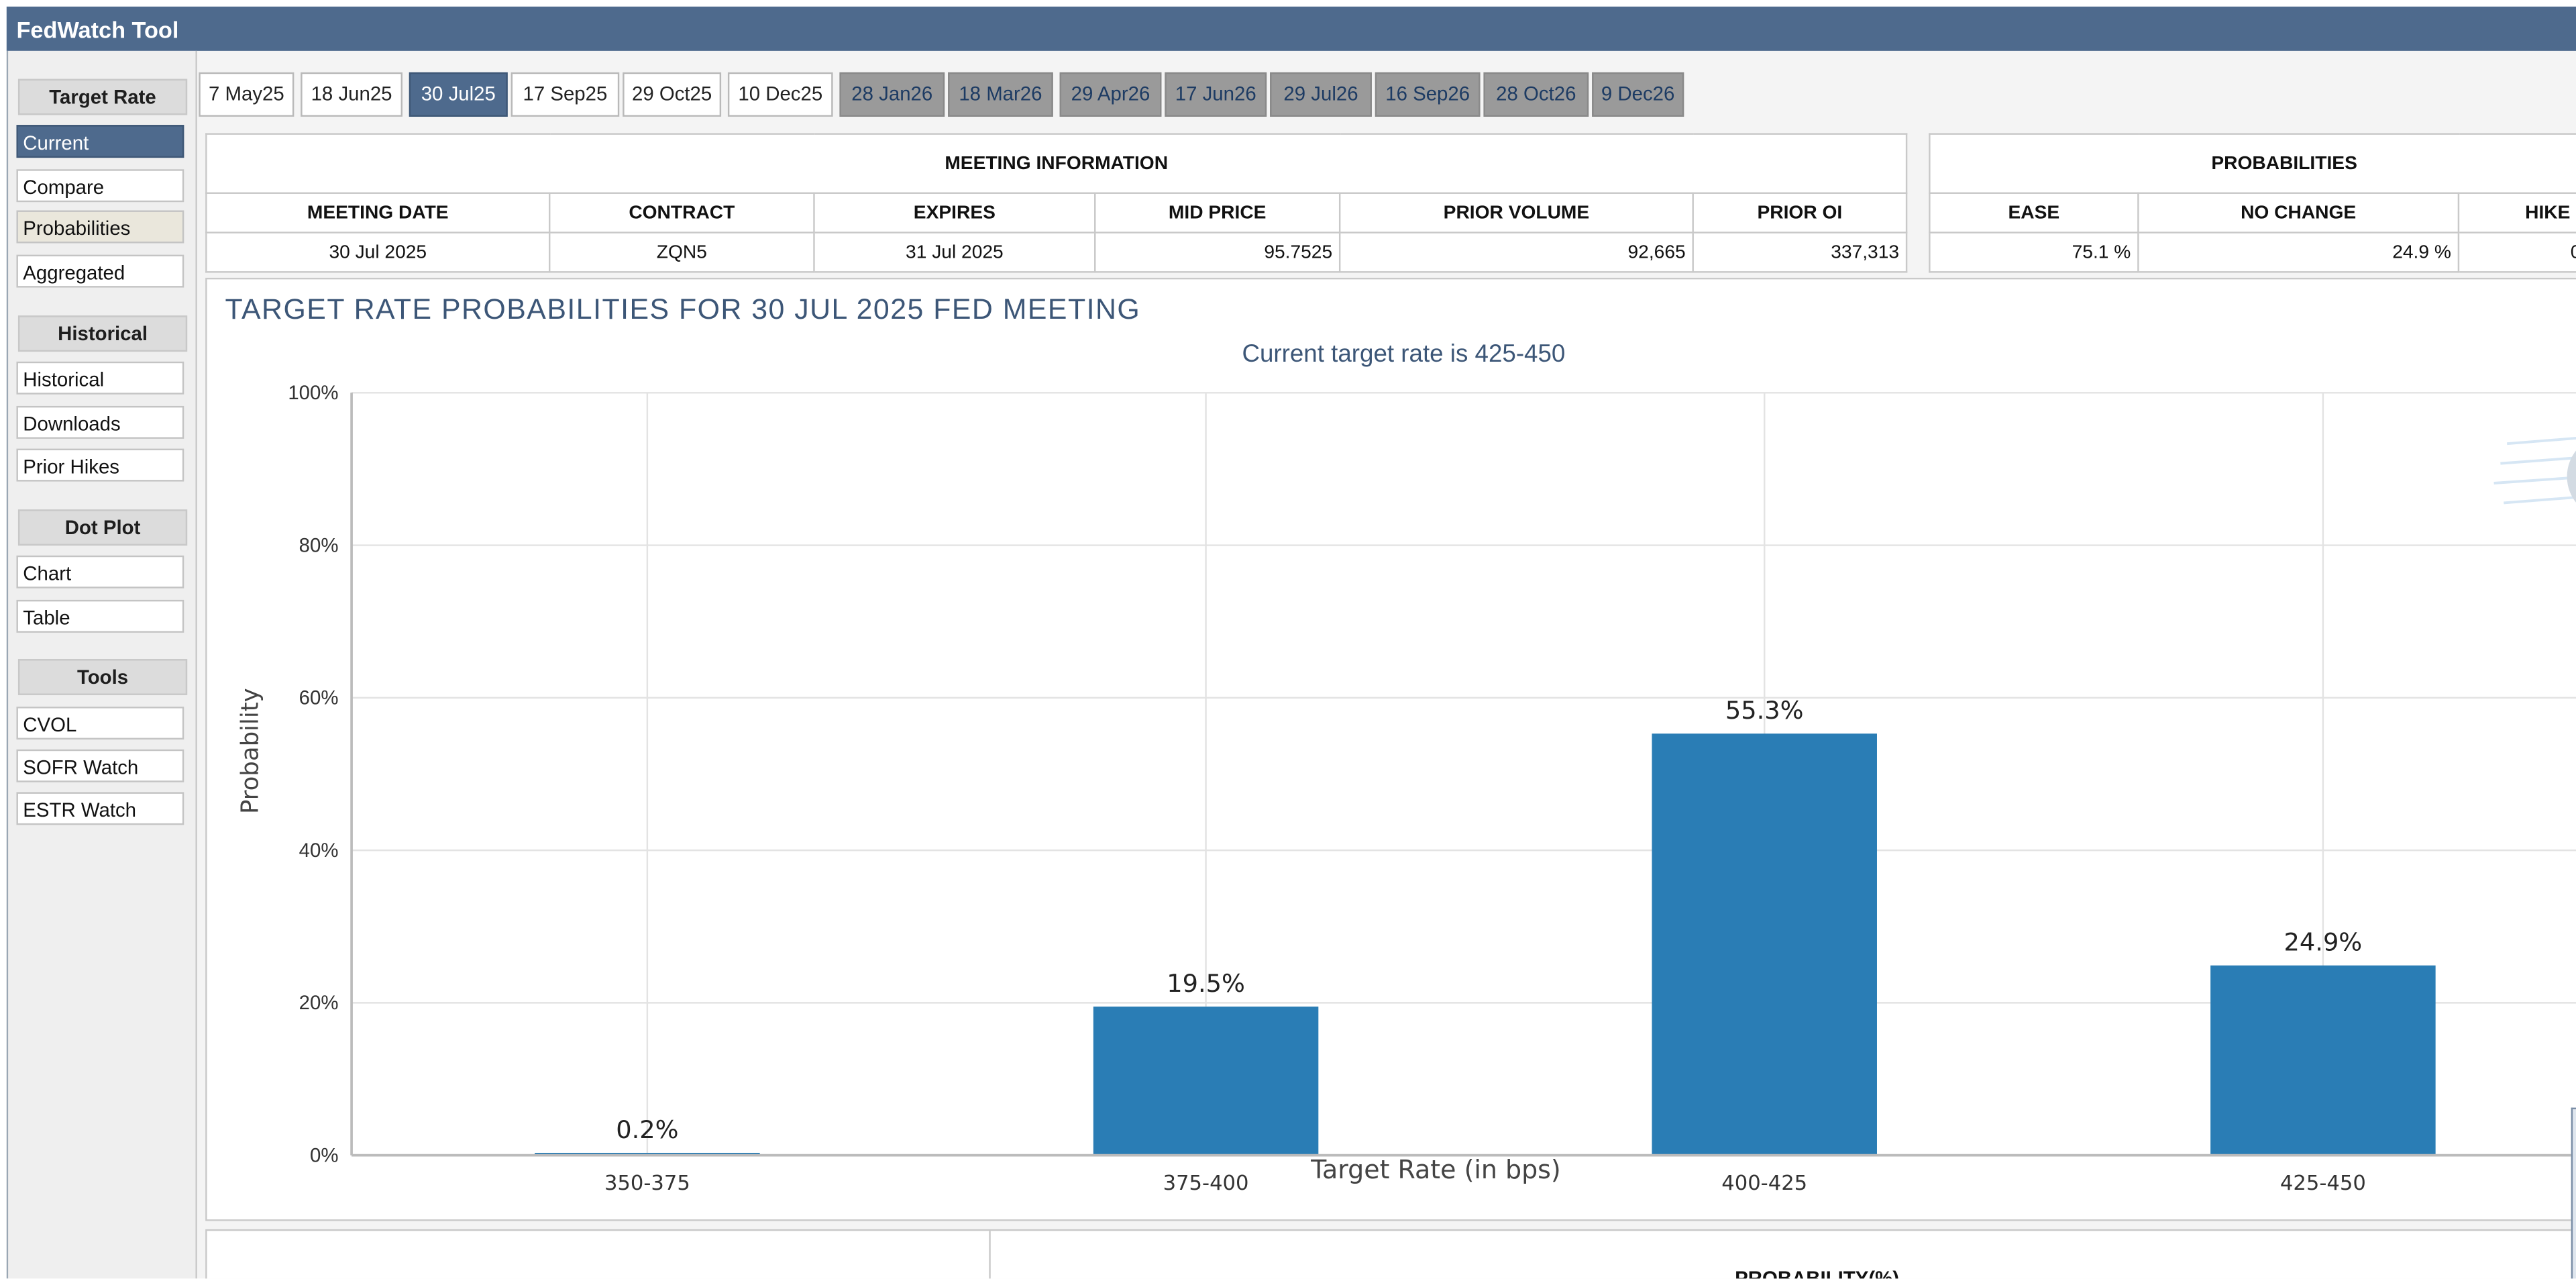 This screenshot has height=1279, width=2576. Describe the element at coordinates (1536, 94) in the screenshot. I see `tab-meeting-28-oct26: 28 Oct26` at that location.